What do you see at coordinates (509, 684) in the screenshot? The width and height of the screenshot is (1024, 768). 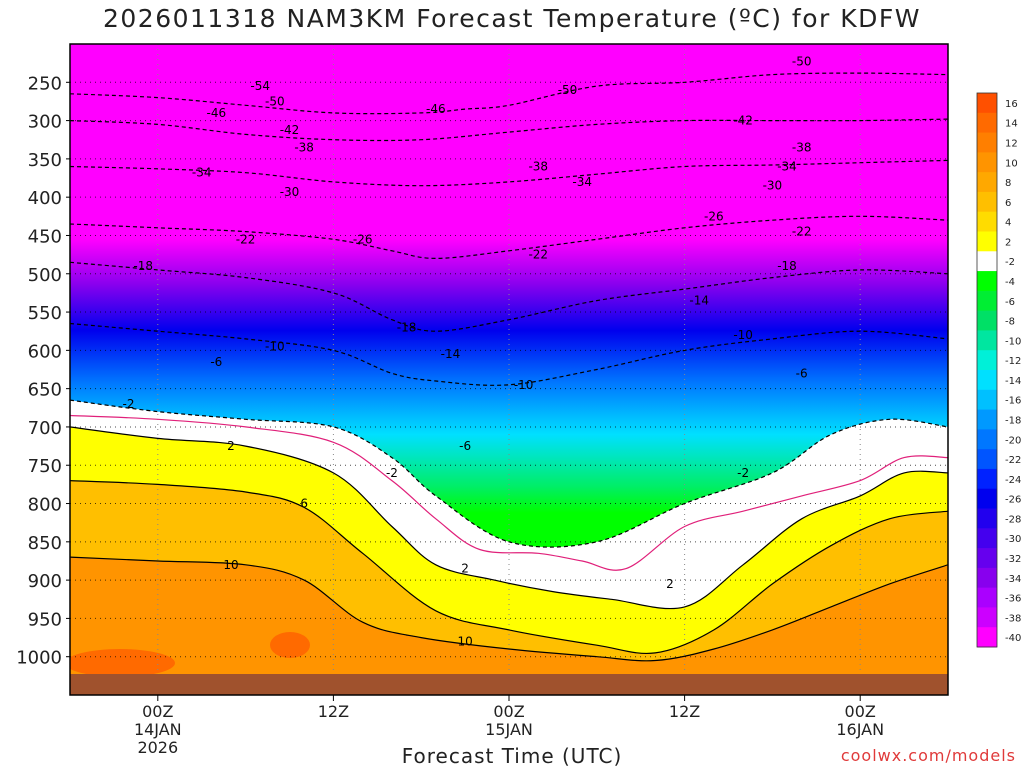 I see `ground-surface` at bounding box center [509, 684].